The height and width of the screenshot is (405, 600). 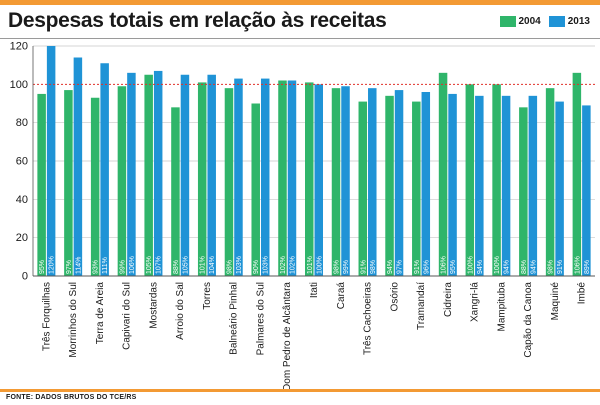 I want to click on y-tick-label-40: 40, so click(x=22, y=200).